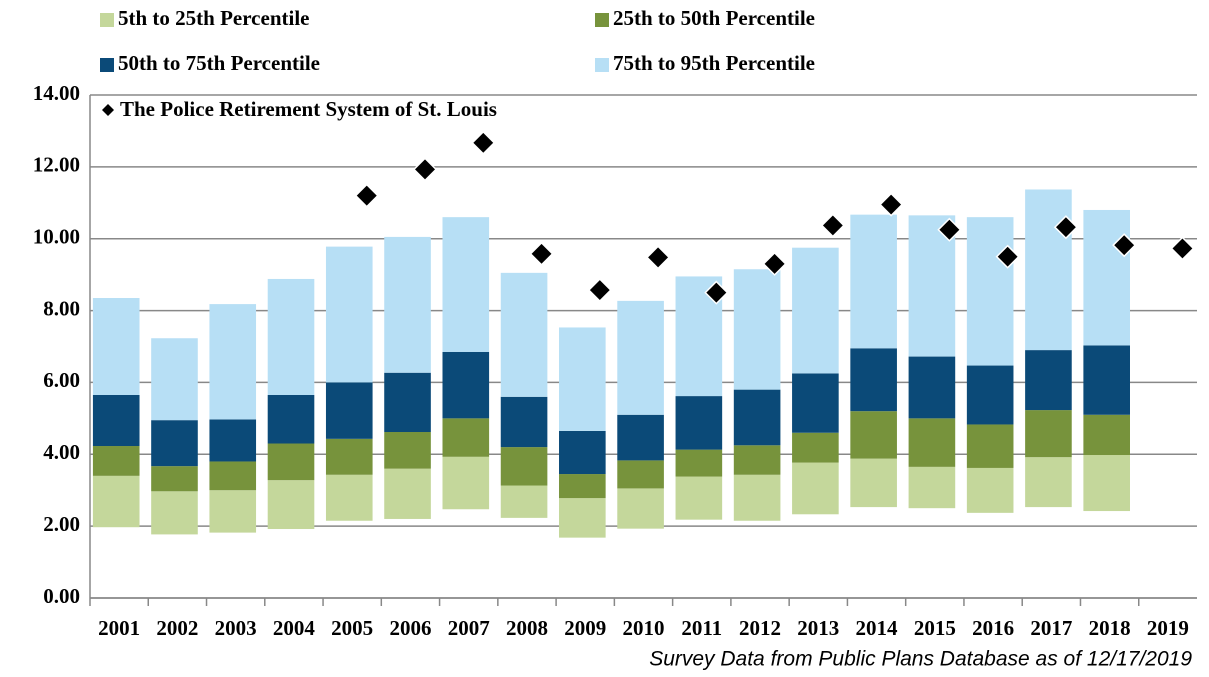  I want to click on y-tick-label: 8.00, so click(61, 308).